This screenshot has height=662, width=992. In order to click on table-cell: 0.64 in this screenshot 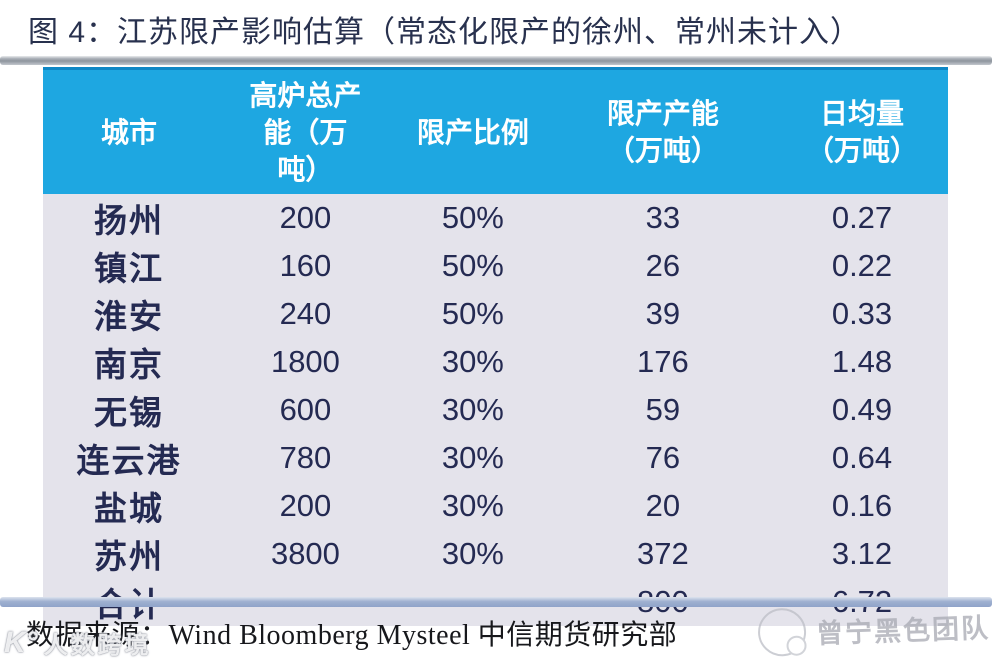, I will do `click(862, 457)`.